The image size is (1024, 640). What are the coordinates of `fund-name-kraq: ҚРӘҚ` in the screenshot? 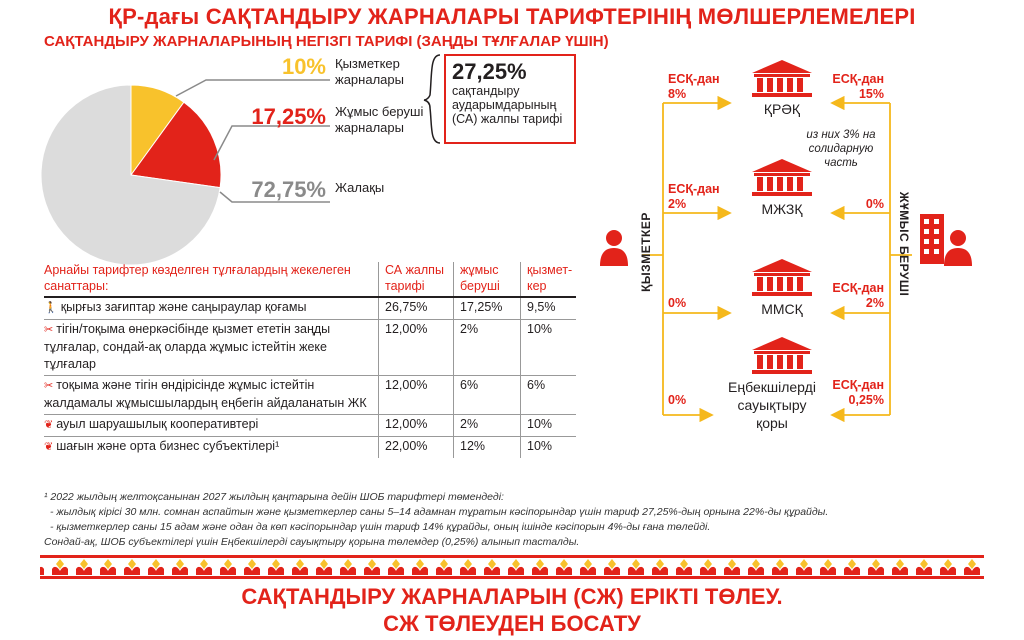 It's located at (782, 109).